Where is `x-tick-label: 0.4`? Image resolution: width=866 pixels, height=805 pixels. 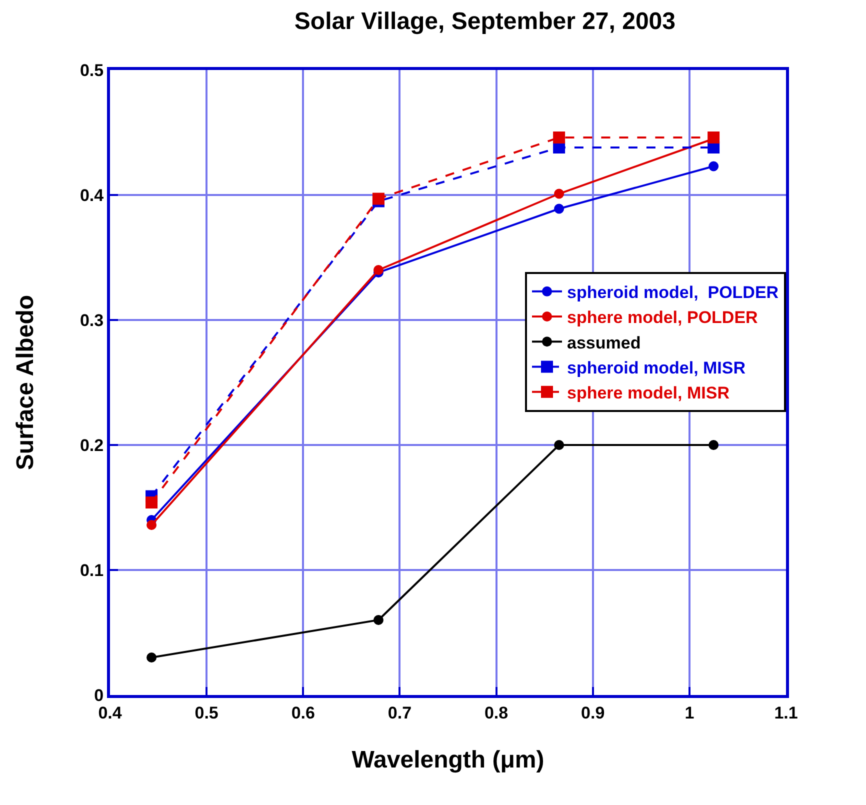
x-tick-label: 0.4 is located at coordinates (110, 712).